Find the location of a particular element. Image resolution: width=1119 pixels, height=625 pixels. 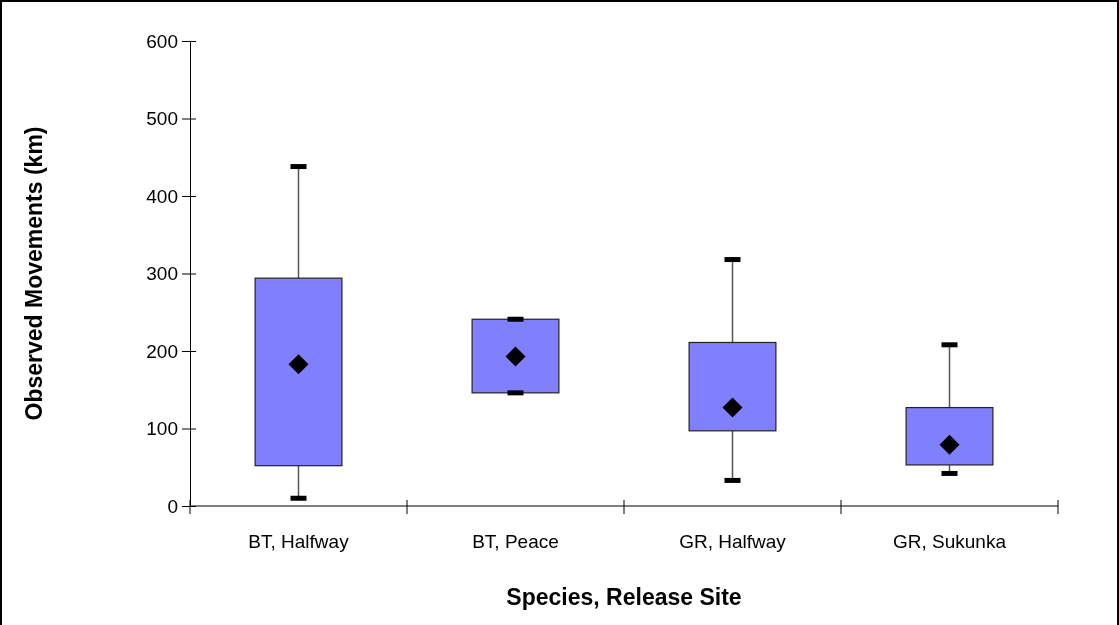

y-tick-label: 600 is located at coordinates (162, 41).